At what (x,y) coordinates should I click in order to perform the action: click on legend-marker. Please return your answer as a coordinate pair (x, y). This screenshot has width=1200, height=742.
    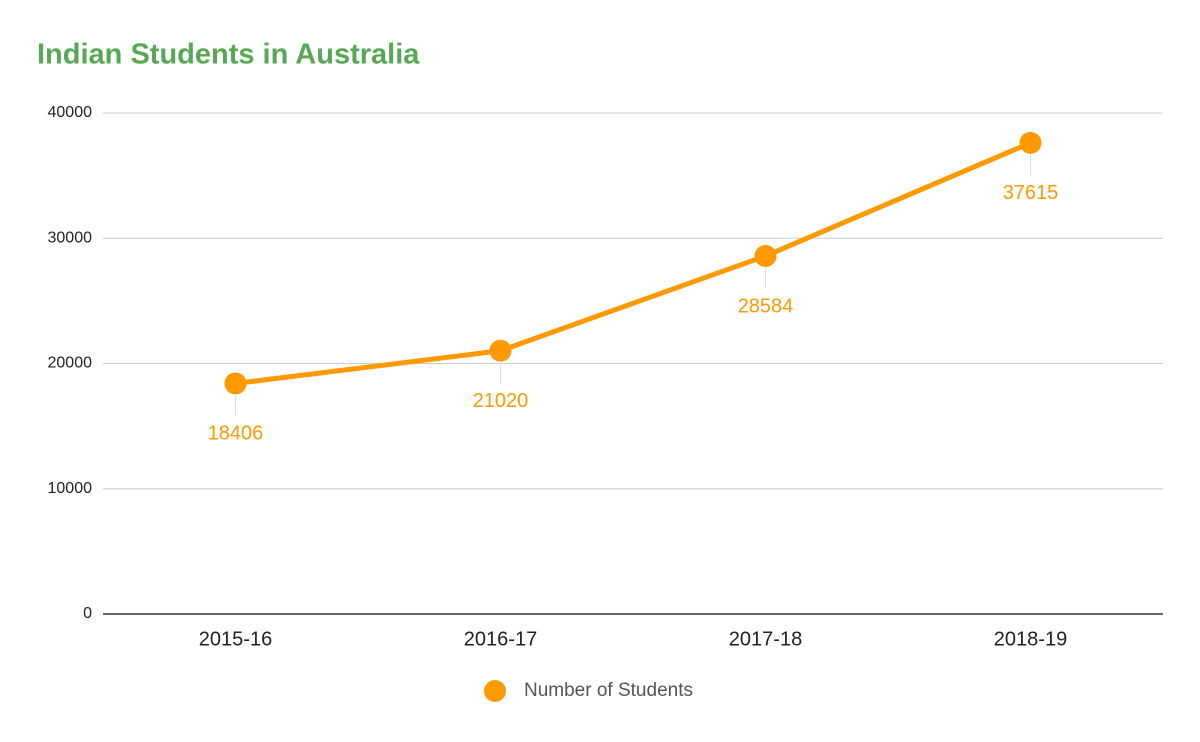
    Looking at the image, I should click on (495, 691).